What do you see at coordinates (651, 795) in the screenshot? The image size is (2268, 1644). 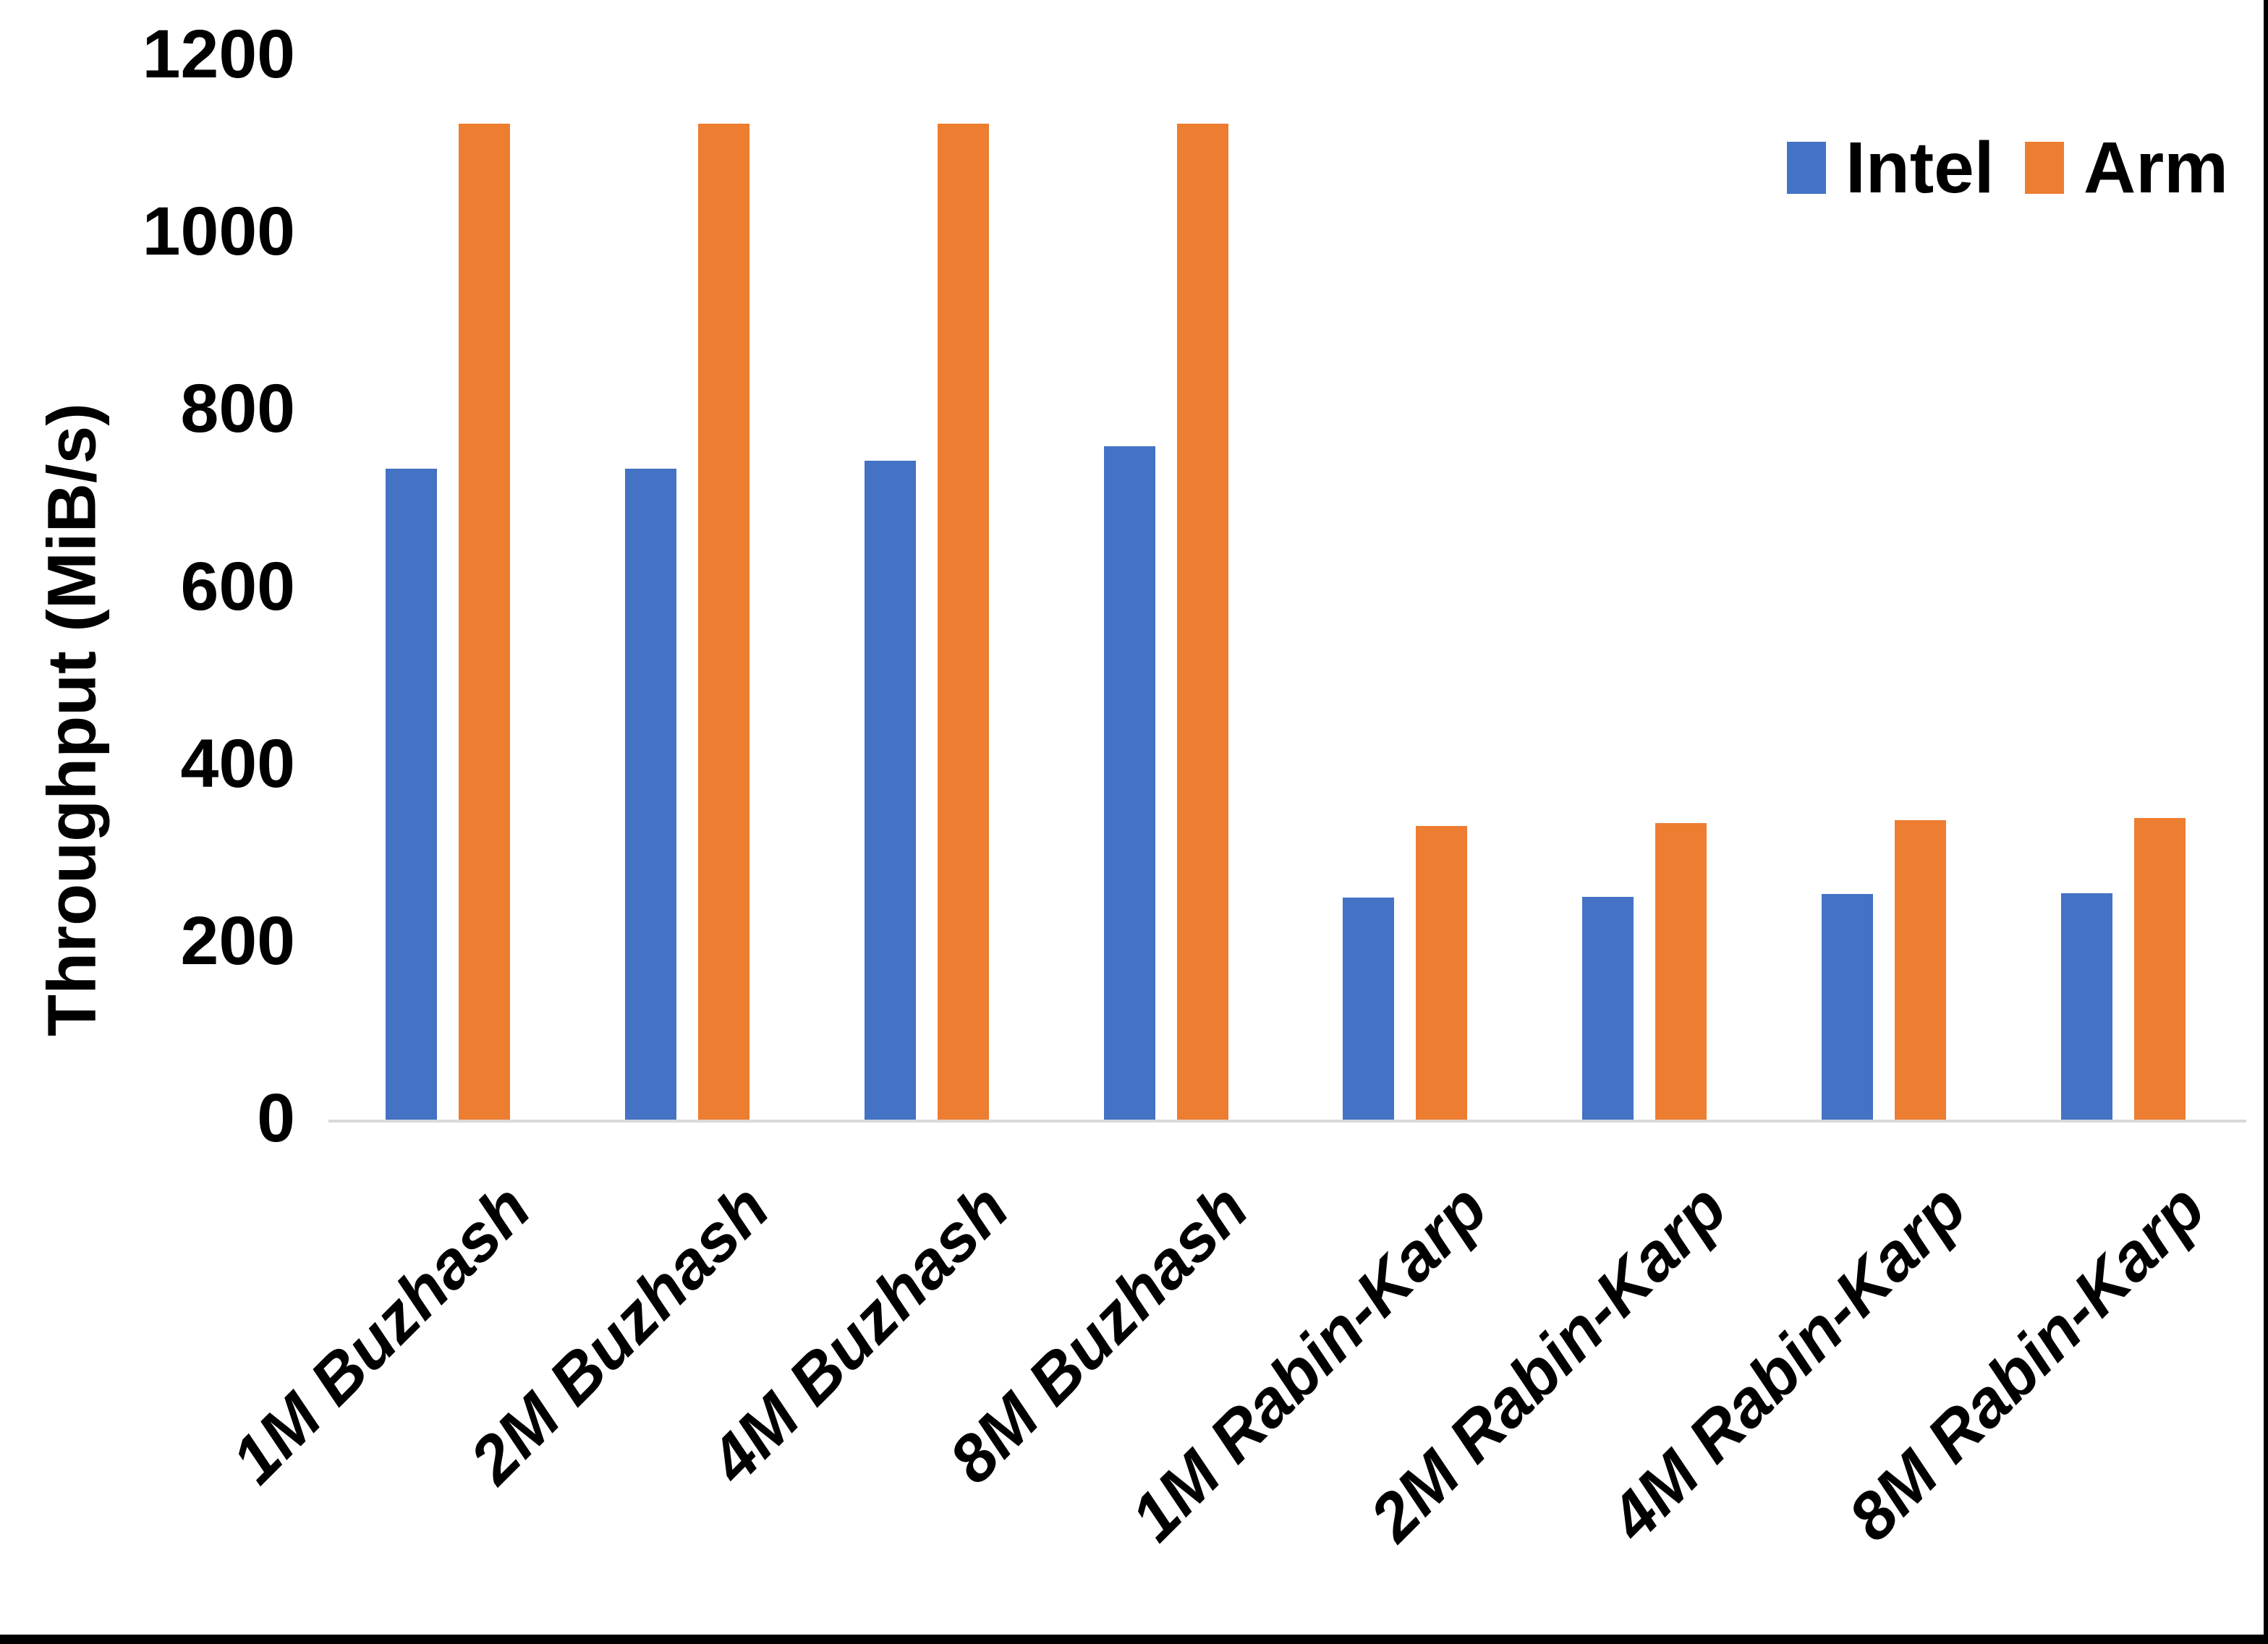 I see `bar-intel-2m-buzhash` at bounding box center [651, 795].